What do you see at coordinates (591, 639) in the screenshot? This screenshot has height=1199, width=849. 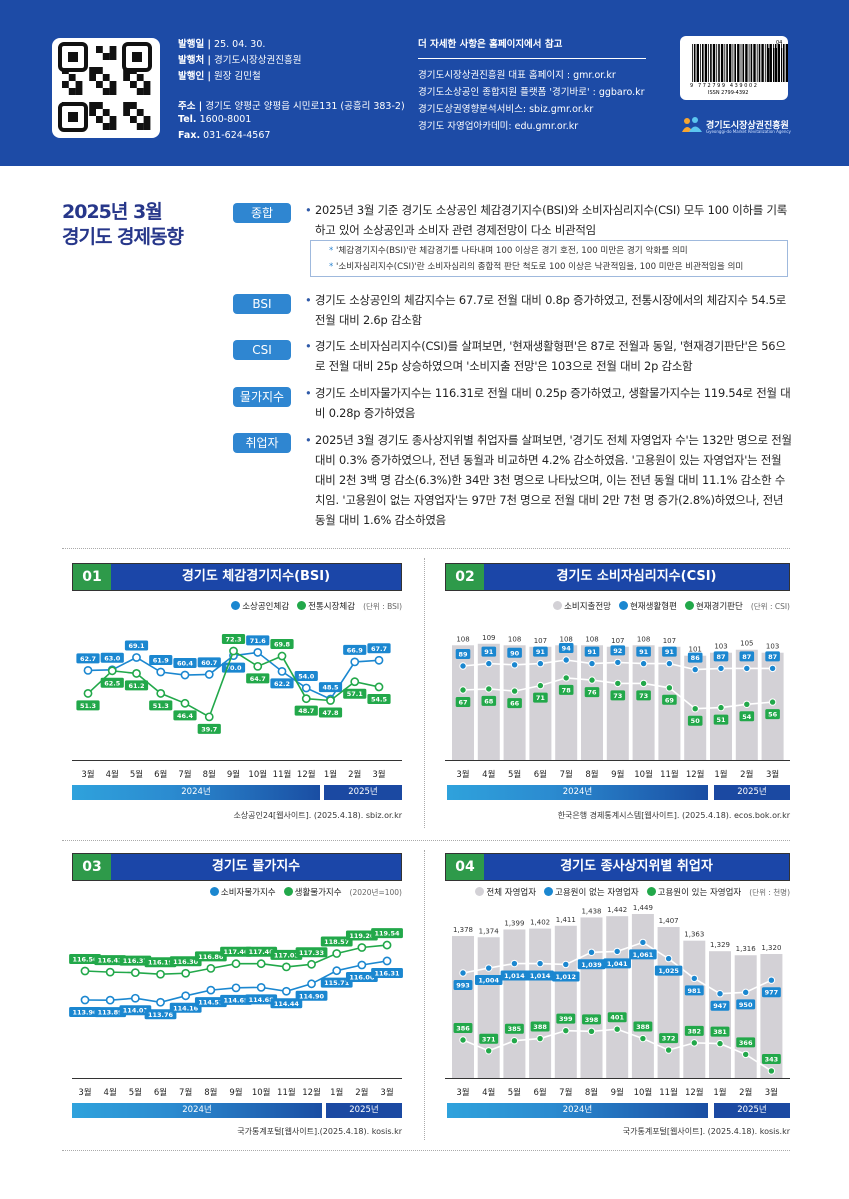 I see `bar-value-label: 108` at bounding box center [591, 639].